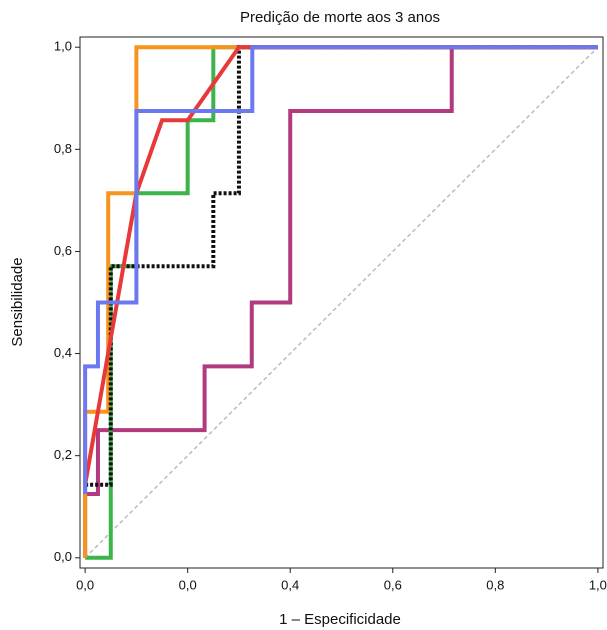 The image size is (607, 630). Describe the element at coordinates (17, 301) in the screenshot. I see `y-axis-title: Sensibilidade` at that location.